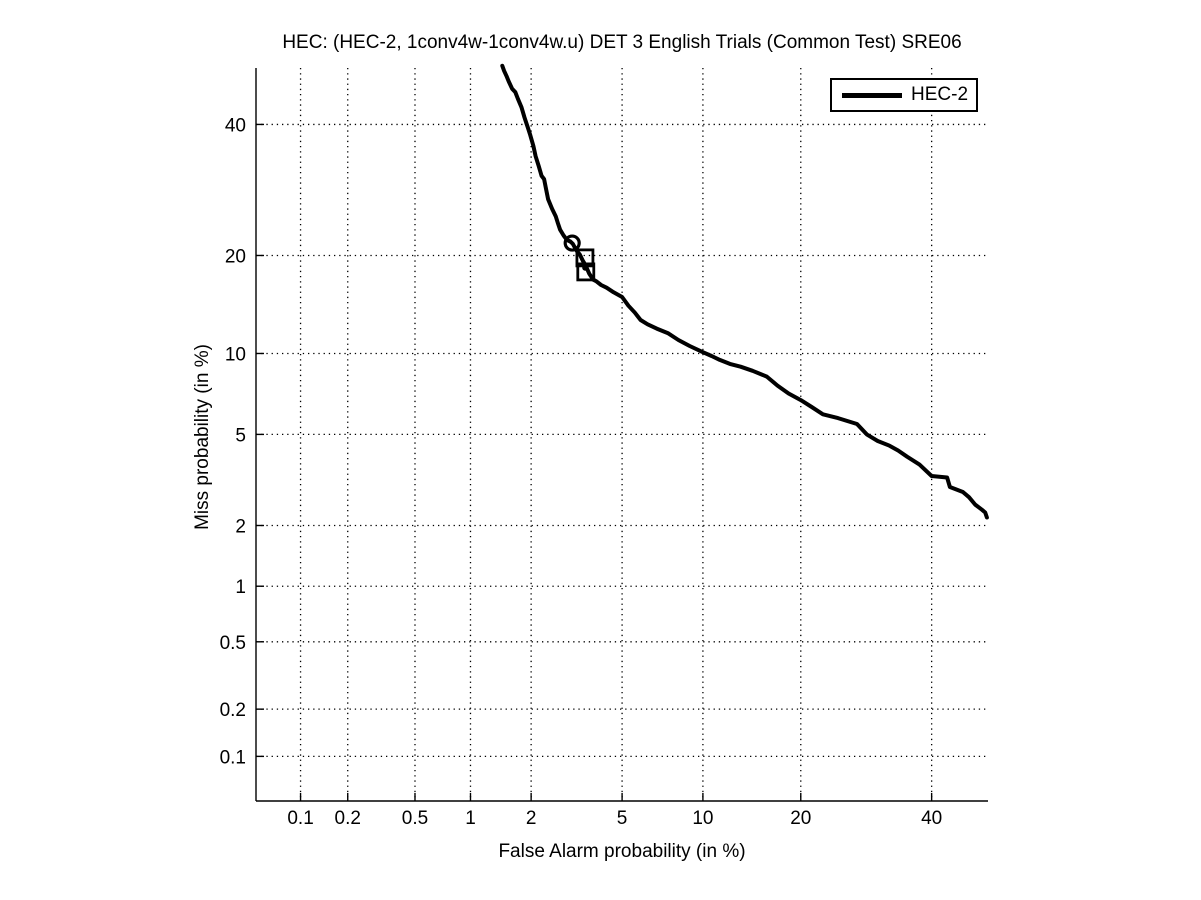 Image resolution: width=1201 pixels, height=900 pixels. What do you see at coordinates (235, 354) in the screenshot?
I see `y-tick-label: 10` at bounding box center [235, 354].